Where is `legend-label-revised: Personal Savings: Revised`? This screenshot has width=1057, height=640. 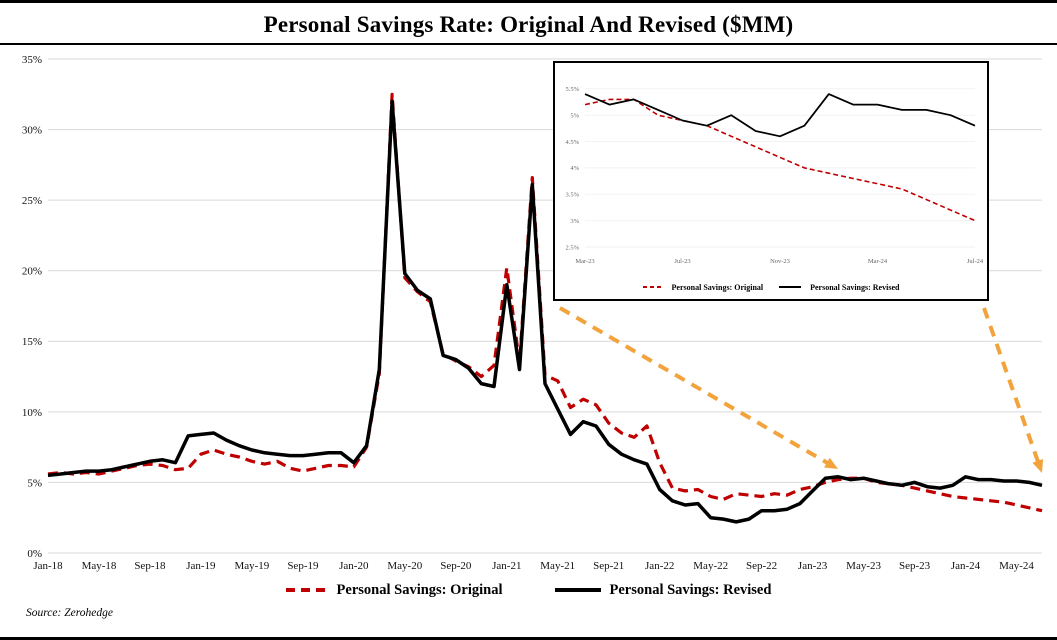
legend-label-revised: Personal Savings: Revised is located at coordinates (690, 589).